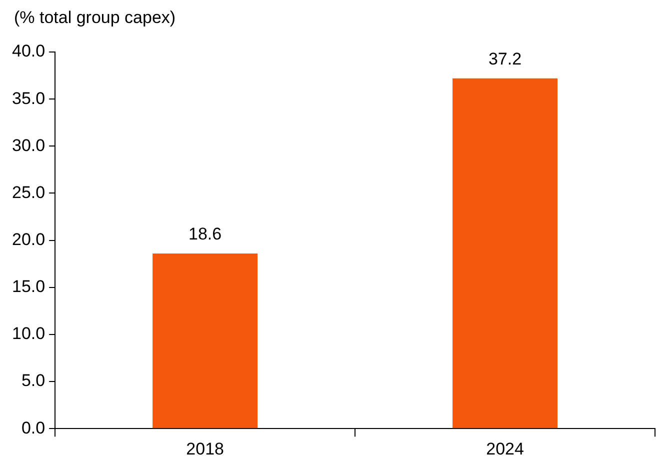 This screenshot has width=659, height=463. What do you see at coordinates (29, 51) in the screenshot?
I see `y-tick-label: 40.0` at bounding box center [29, 51].